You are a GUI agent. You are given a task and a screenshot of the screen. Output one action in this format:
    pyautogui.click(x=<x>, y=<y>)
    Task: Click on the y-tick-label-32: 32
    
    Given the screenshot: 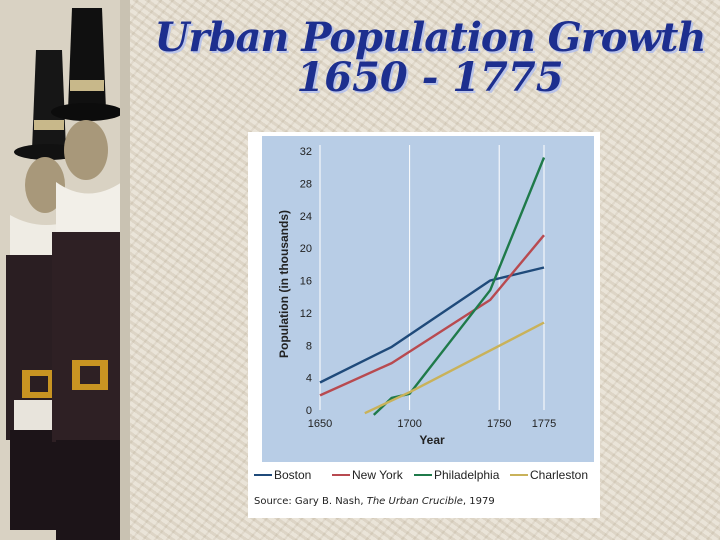 What is the action you would take?
    pyautogui.click(x=306, y=152)
    